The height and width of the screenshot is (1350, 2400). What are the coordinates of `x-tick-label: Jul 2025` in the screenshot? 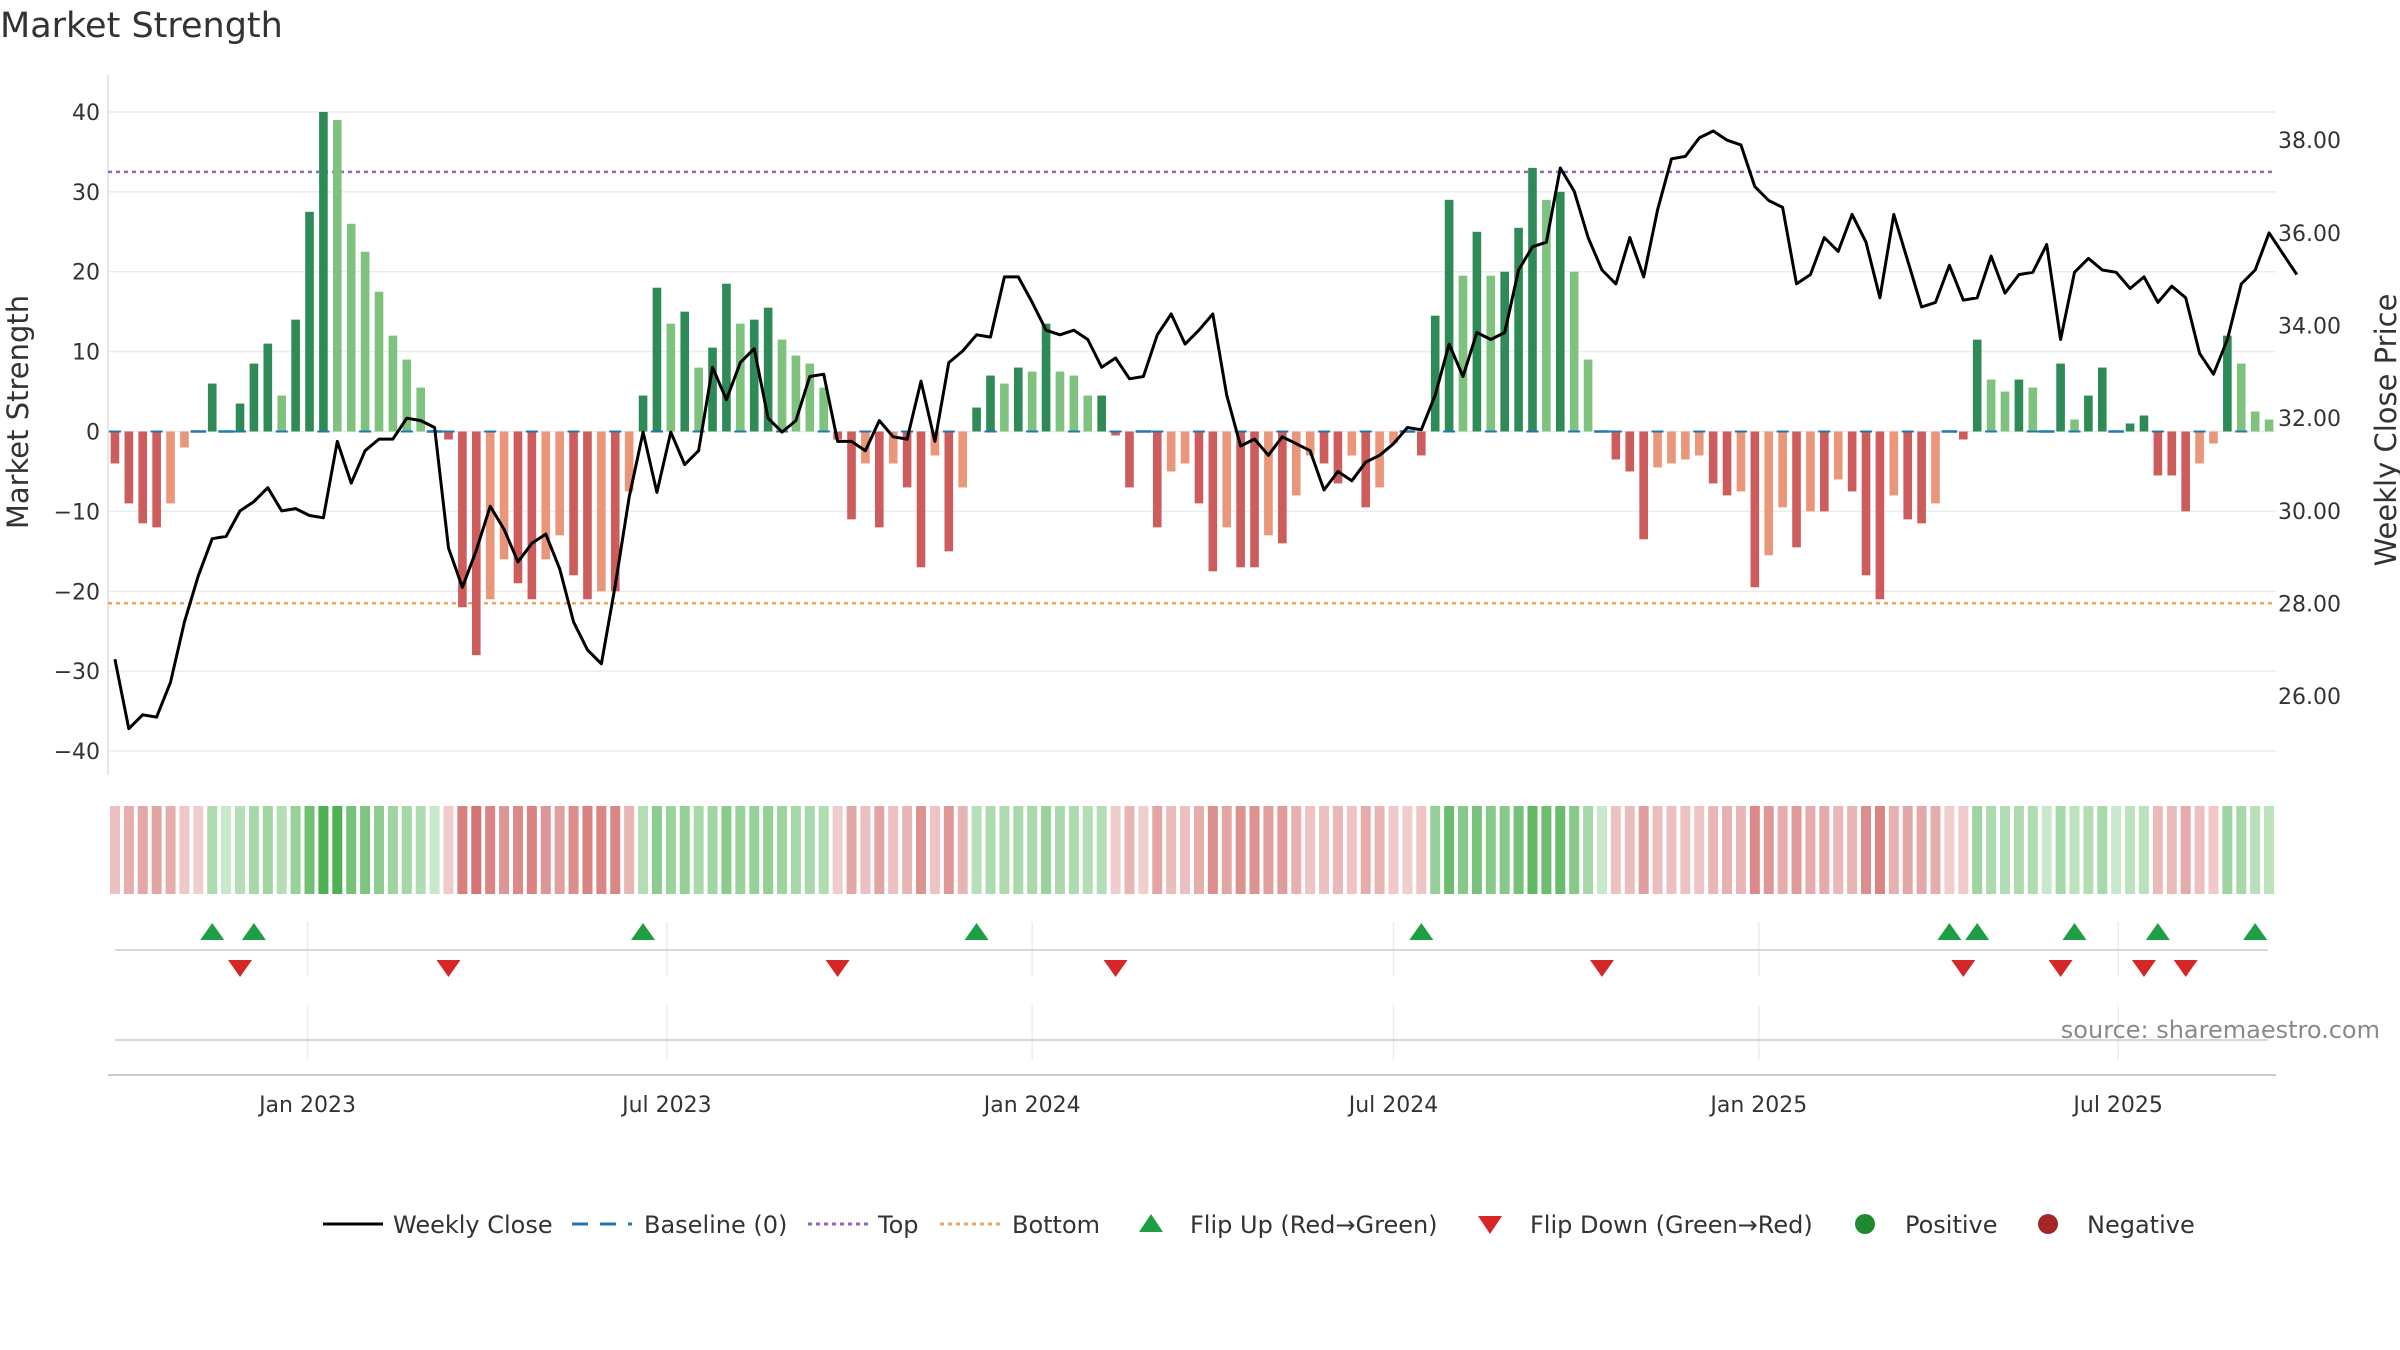 It's located at (2117, 1105).